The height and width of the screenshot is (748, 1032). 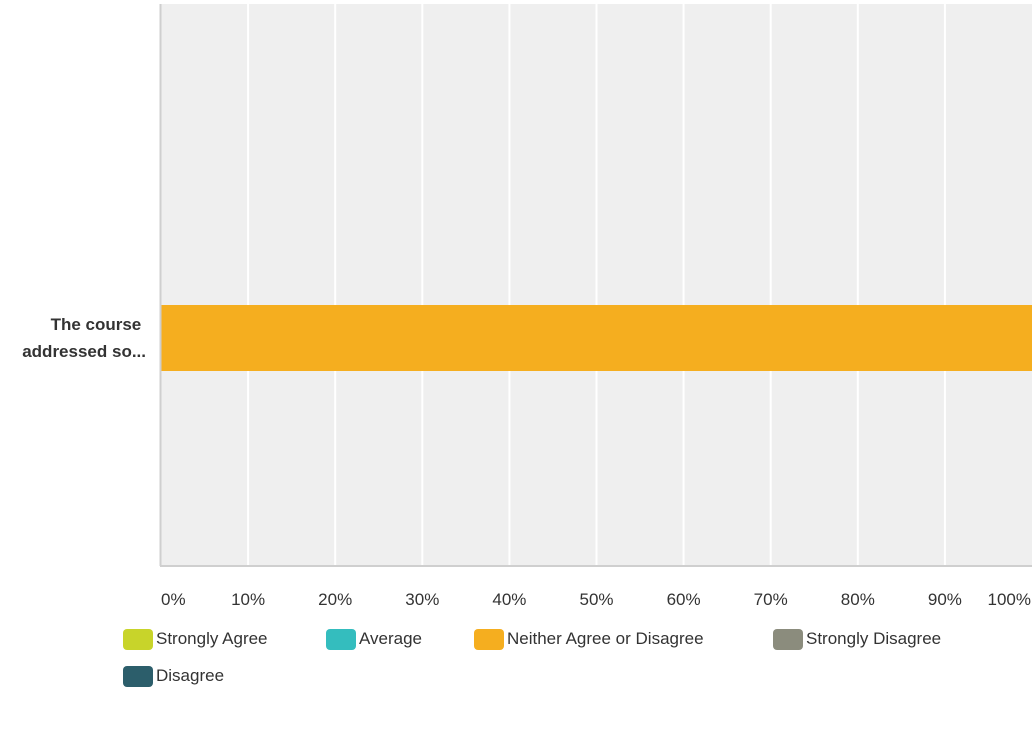 I want to click on bars, so click(x=596, y=338).